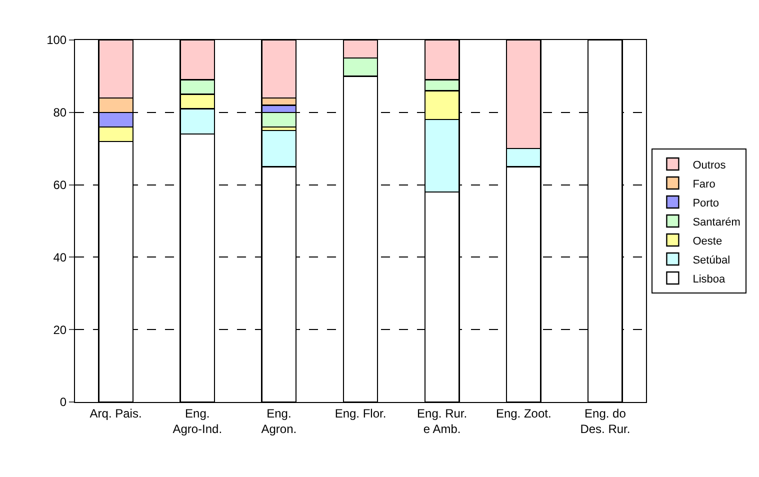  What do you see at coordinates (711, 260) in the screenshot?
I see `legend-label: Setúbal` at bounding box center [711, 260].